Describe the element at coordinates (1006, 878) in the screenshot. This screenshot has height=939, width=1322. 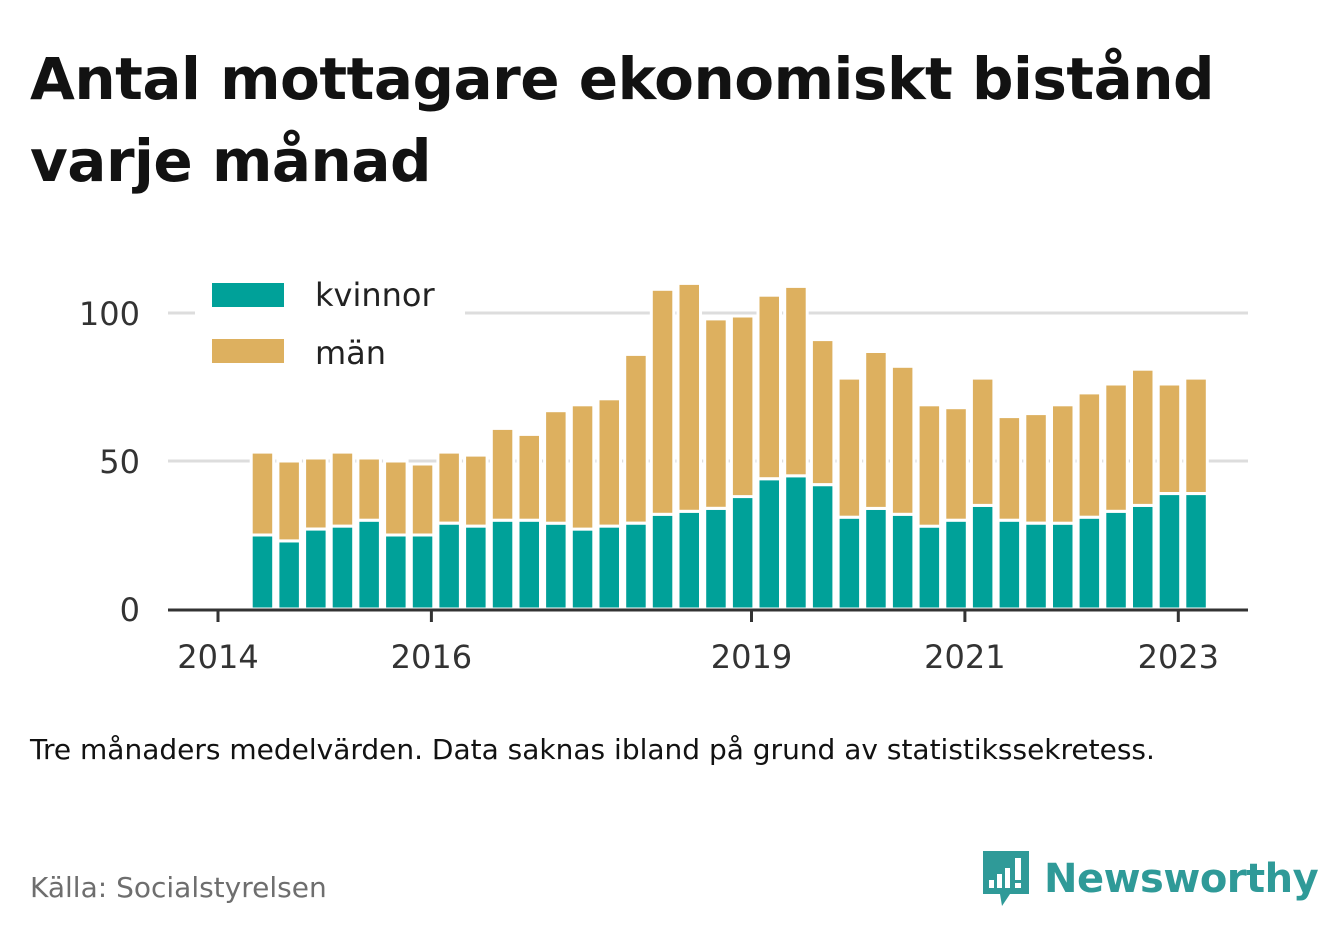
I see `newsworthy-logo-icon` at that location.